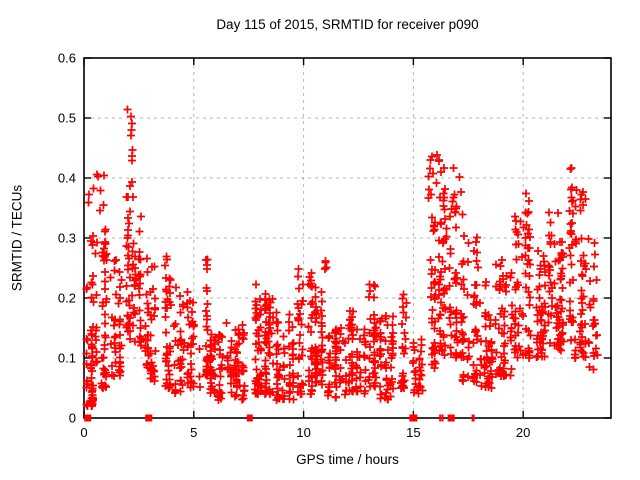 This screenshot has height=480, width=640. I want to click on y-tick-label: 0.4, so click(67, 178).